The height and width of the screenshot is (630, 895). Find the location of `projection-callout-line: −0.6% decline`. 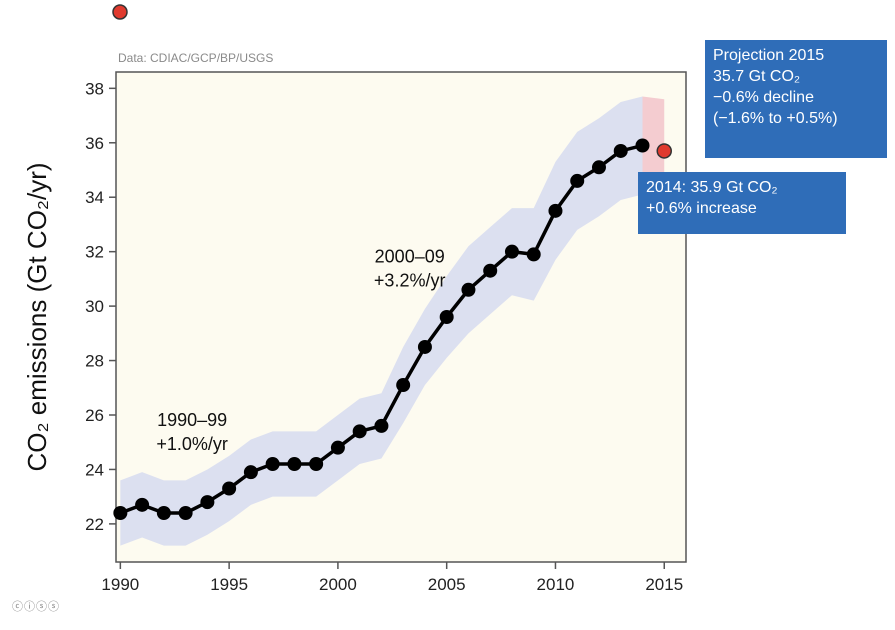

projection-callout-line: −0.6% decline is located at coordinates (763, 97).